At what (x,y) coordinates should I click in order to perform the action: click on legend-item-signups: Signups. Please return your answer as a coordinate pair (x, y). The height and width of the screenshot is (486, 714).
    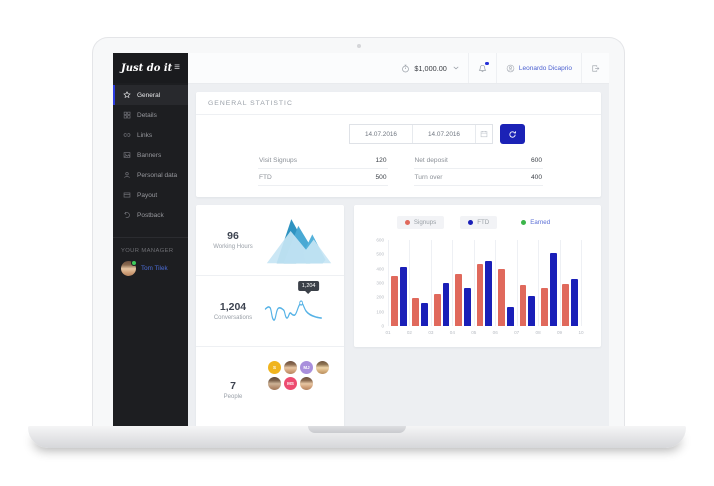
    Looking at the image, I should click on (420, 222).